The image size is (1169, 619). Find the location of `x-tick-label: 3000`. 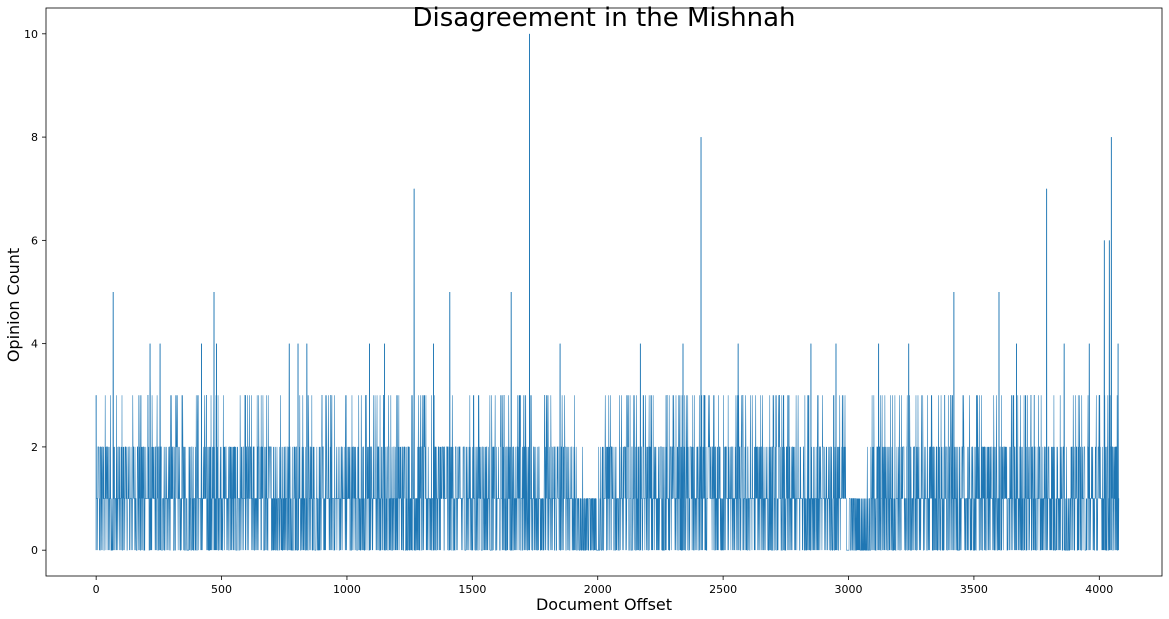

x-tick-label: 3000 is located at coordinates (849, 589).